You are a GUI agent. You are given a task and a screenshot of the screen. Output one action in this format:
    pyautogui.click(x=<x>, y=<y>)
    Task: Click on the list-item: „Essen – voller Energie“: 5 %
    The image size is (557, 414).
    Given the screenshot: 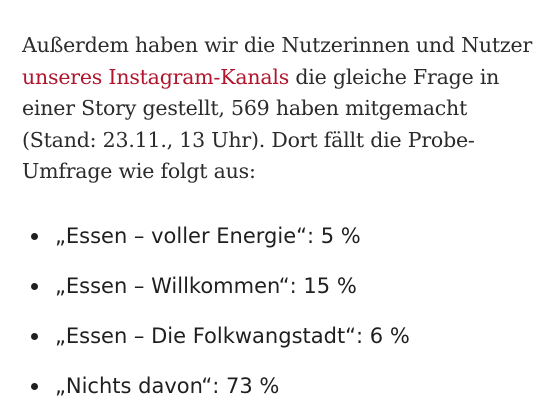 What is the action you would take?
    pyautogui.click(x=282, y=236)
    